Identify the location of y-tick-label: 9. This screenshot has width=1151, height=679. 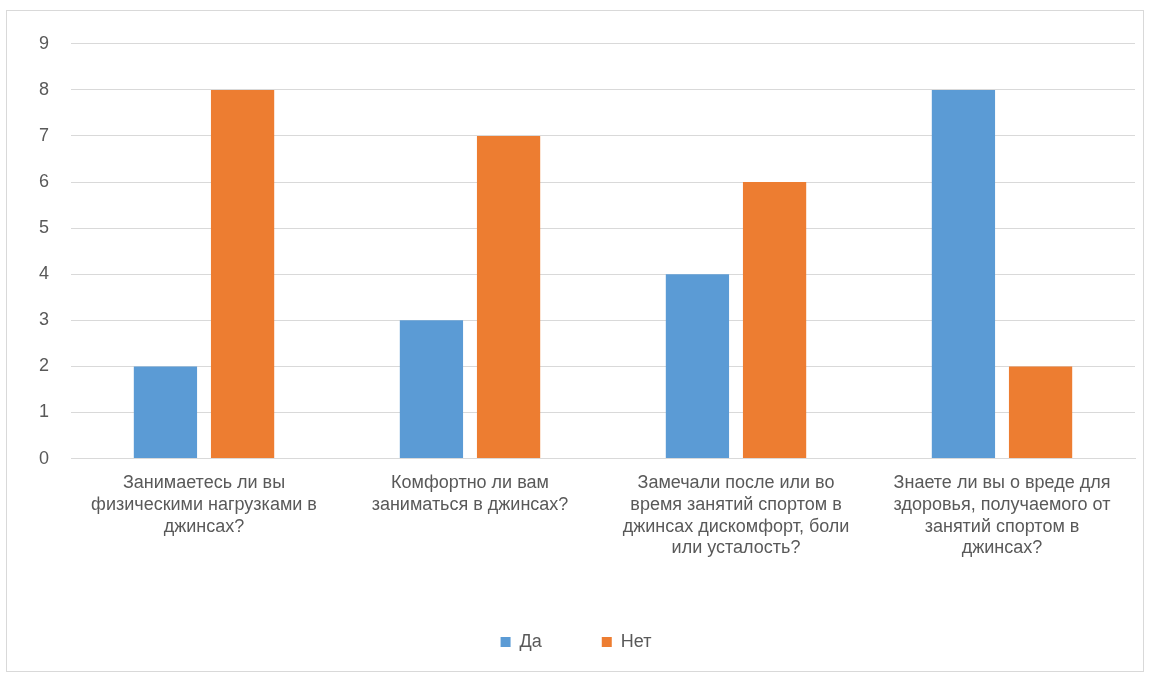
(44, 42).